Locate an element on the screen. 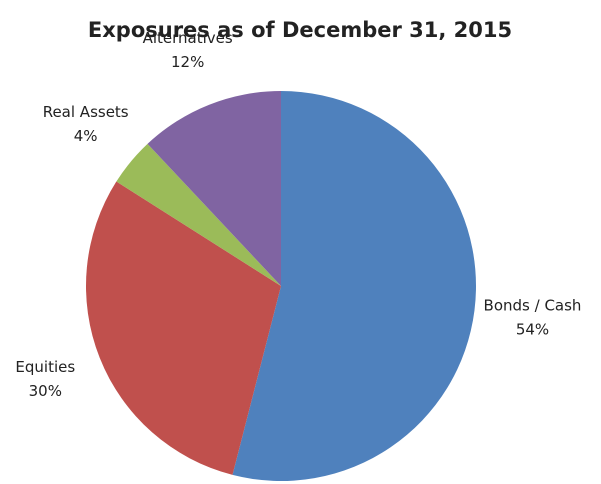 The width and height of the screenshot is (601, 484). slice-label: Alternatives is located at coordinates (188, 38).